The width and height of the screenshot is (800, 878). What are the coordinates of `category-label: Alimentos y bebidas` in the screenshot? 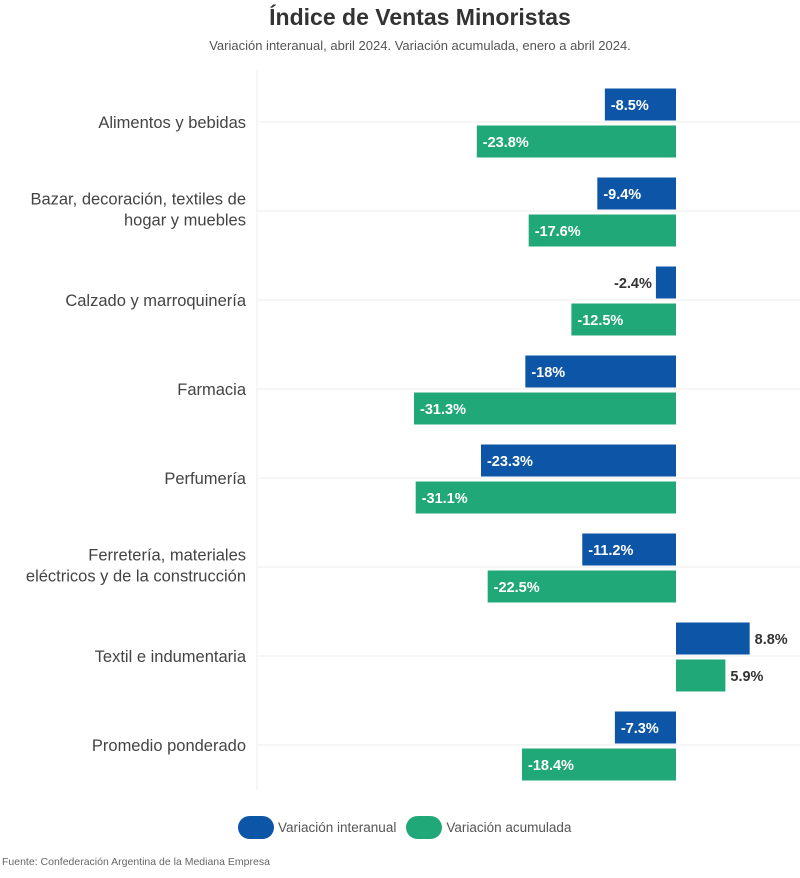 It's located at (172, 123).